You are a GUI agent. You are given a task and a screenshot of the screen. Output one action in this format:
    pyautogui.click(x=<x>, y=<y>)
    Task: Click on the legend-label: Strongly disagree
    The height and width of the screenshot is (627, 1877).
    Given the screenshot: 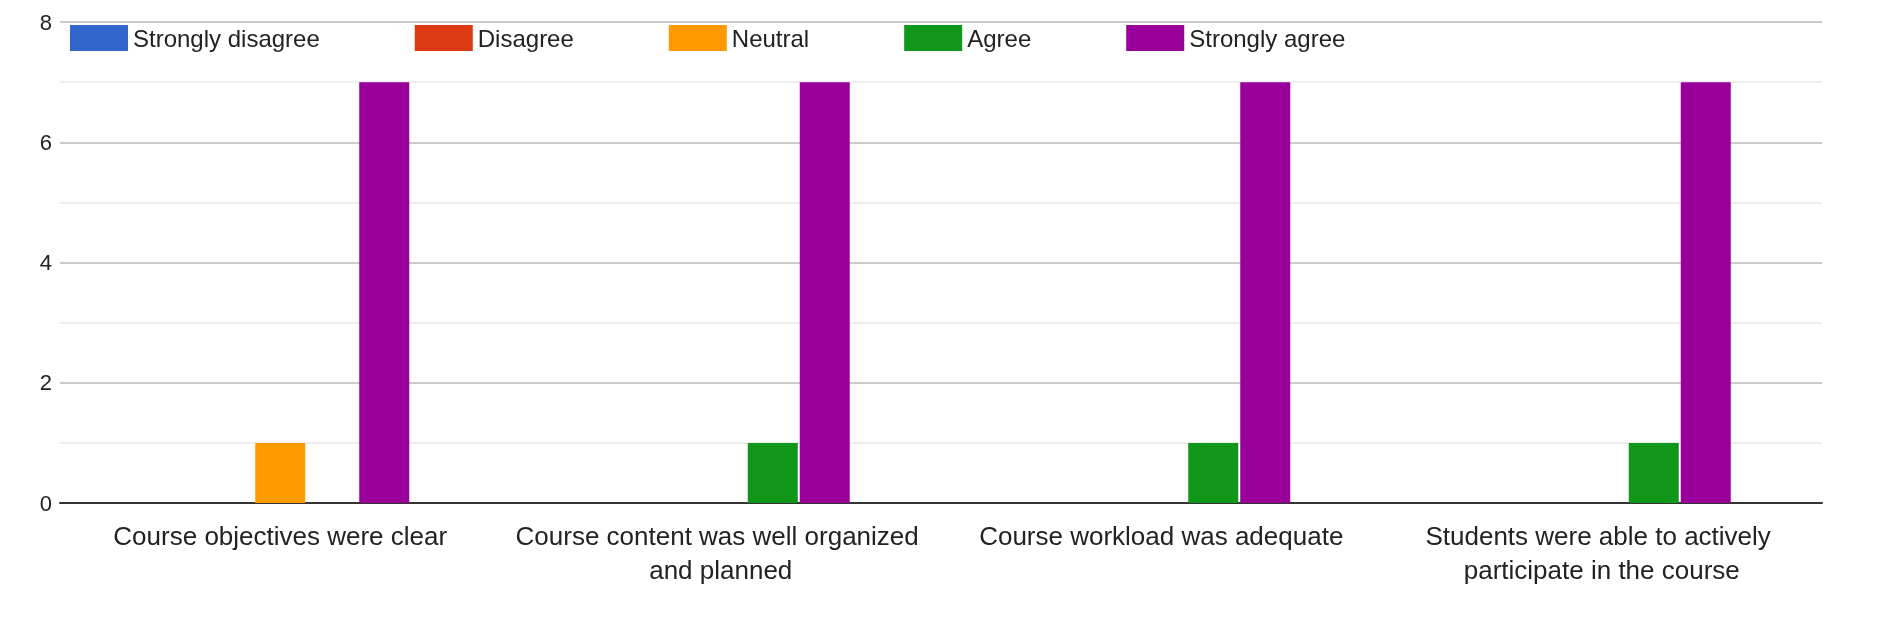 What is the action you would take?
    pyautogui.click(x=226, y=38)
    